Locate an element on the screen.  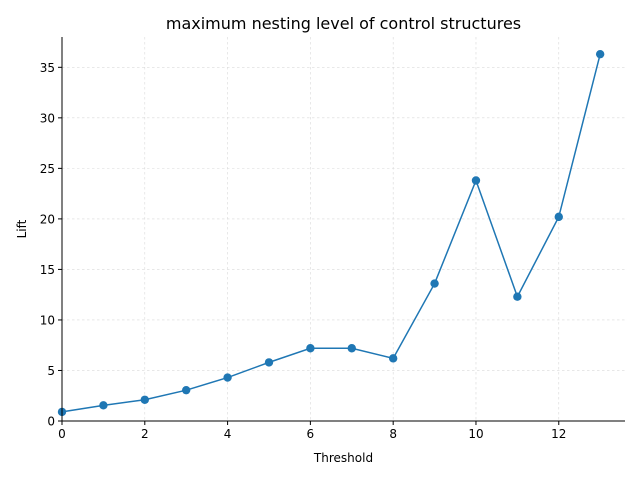
y-axis-label: Lift is located at coordinates (22, 228).